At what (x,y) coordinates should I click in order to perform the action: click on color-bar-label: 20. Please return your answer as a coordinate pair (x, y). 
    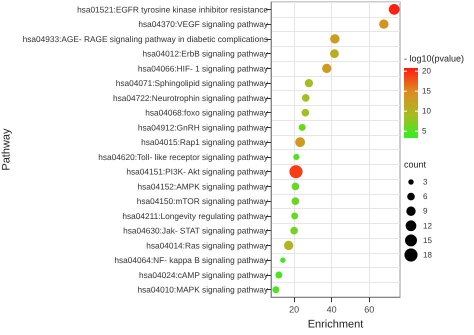
    Looking at the image, I should click on (427, 71).